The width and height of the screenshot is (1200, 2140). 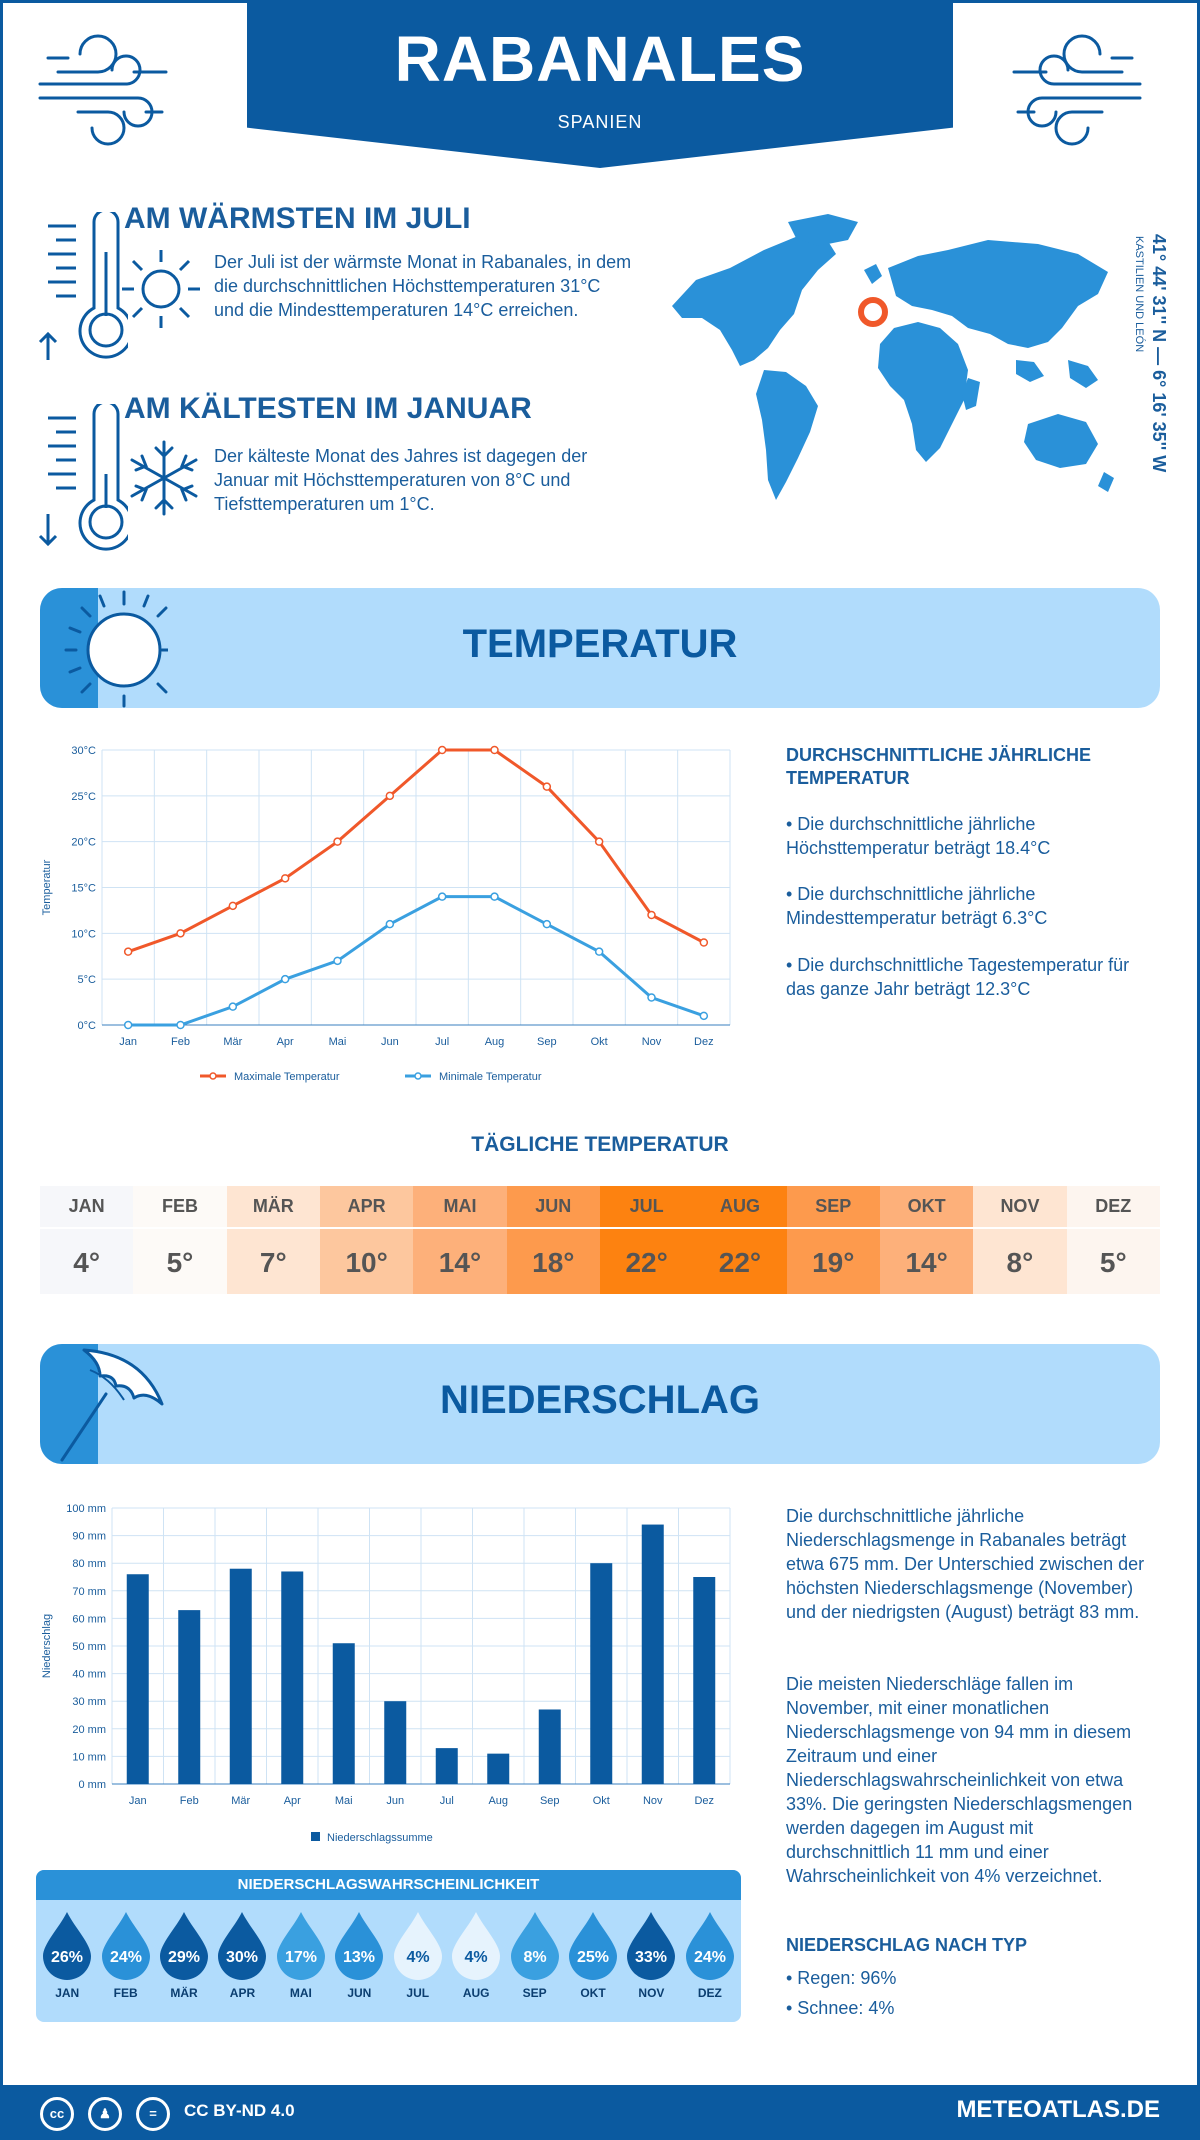 What do you see at coordinates (553, 1261) in the screenshot?
I see `daily-temperature-value: 18°` at bounding box center [553, 1261].